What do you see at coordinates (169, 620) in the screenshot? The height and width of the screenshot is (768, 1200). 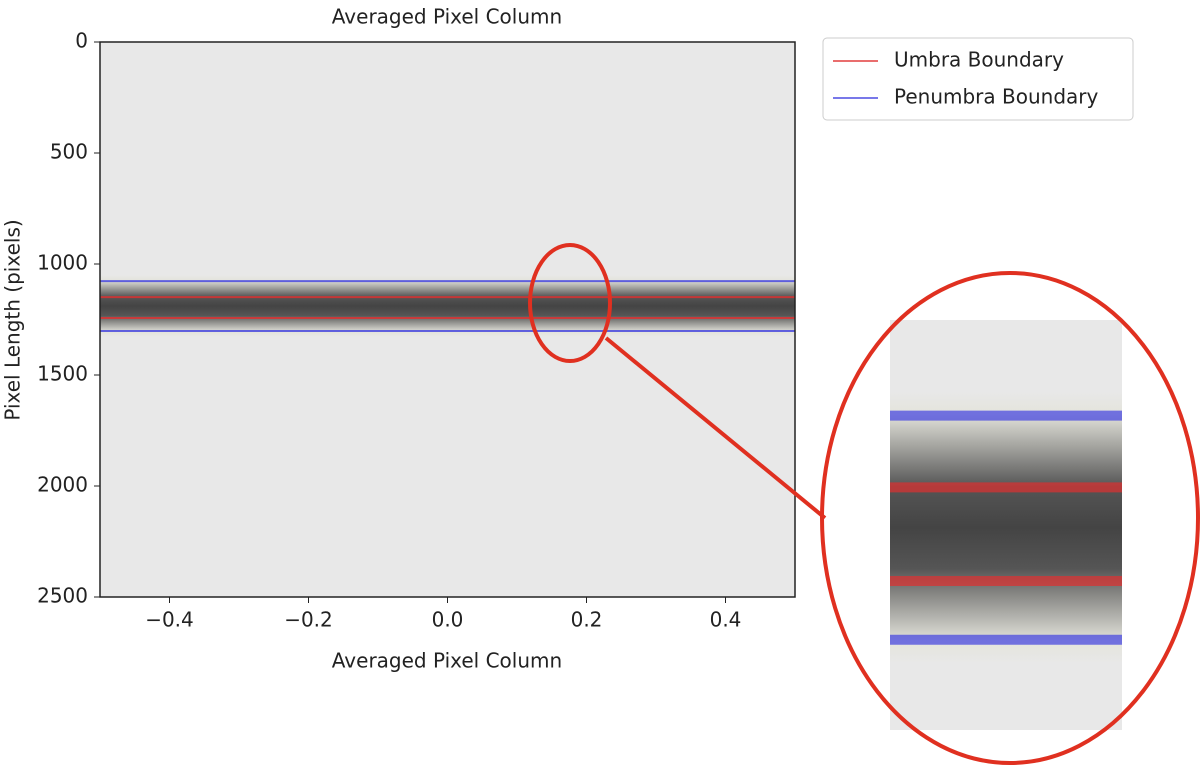 I see `x-tick-label: −0.4` at bounding box center [169, 620].